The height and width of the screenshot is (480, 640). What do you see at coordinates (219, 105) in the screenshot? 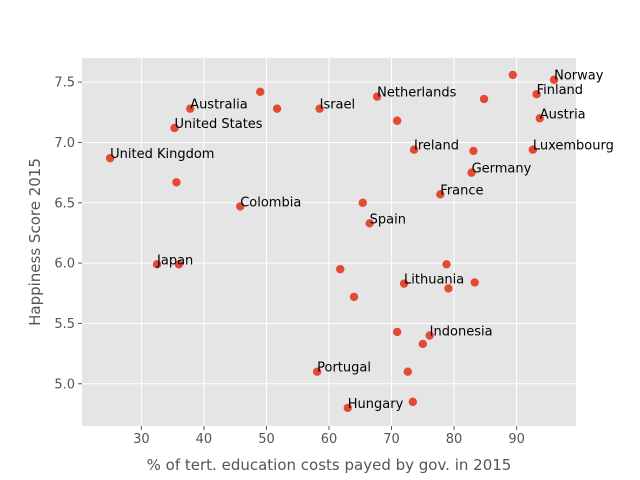
I see `point-label: Australia` at bounding box center [219, 105].